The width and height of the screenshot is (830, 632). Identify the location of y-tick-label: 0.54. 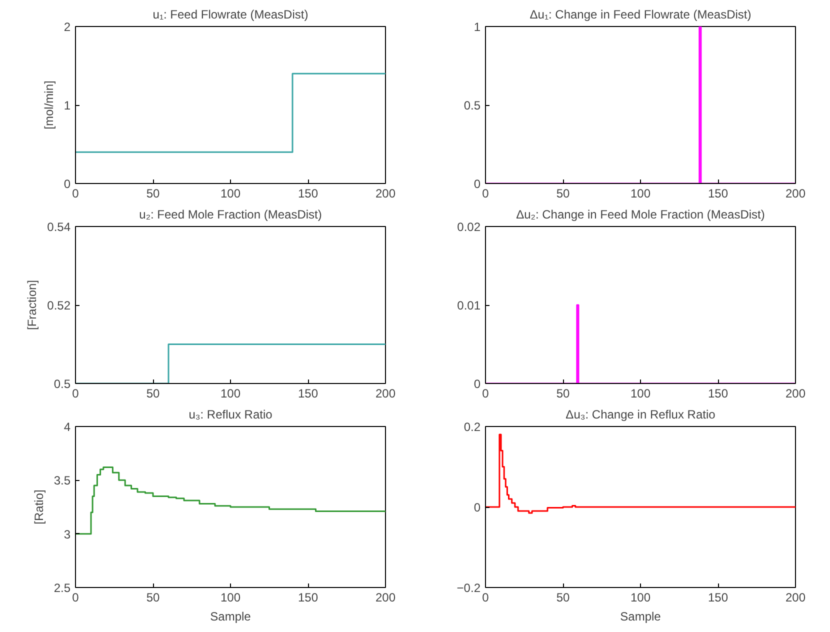
(59, 227).